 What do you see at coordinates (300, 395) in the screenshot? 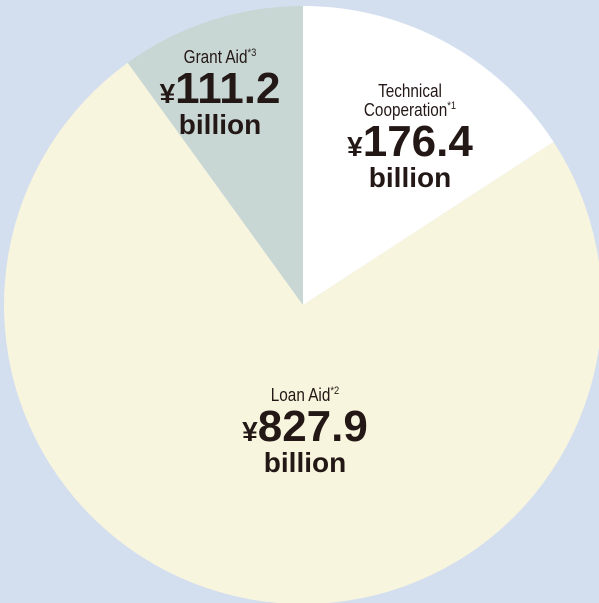
I see `category-text: Loan Aid` at bounding box center [300, 395].